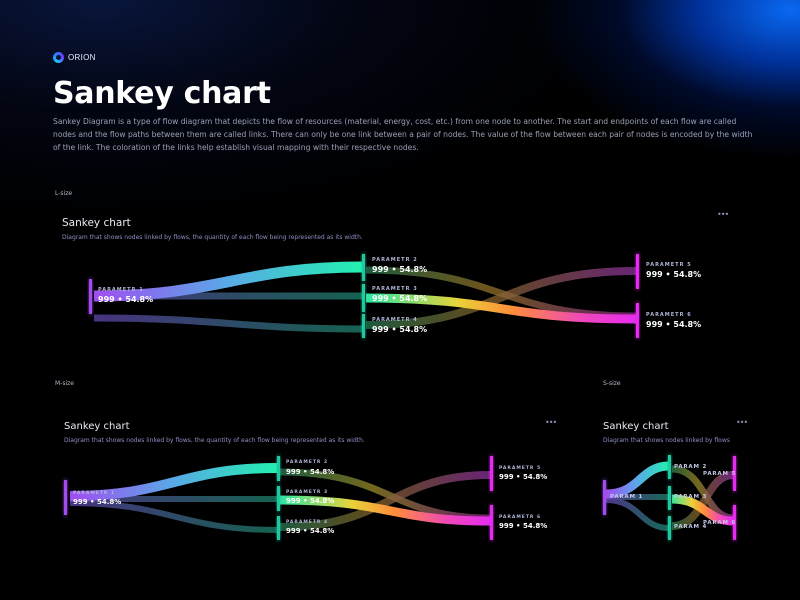  What do you see at coordinates (400, 298) in the screenshot?
I see `node-value-3: 999 • 54.8%` at bounding box center [400, 298].